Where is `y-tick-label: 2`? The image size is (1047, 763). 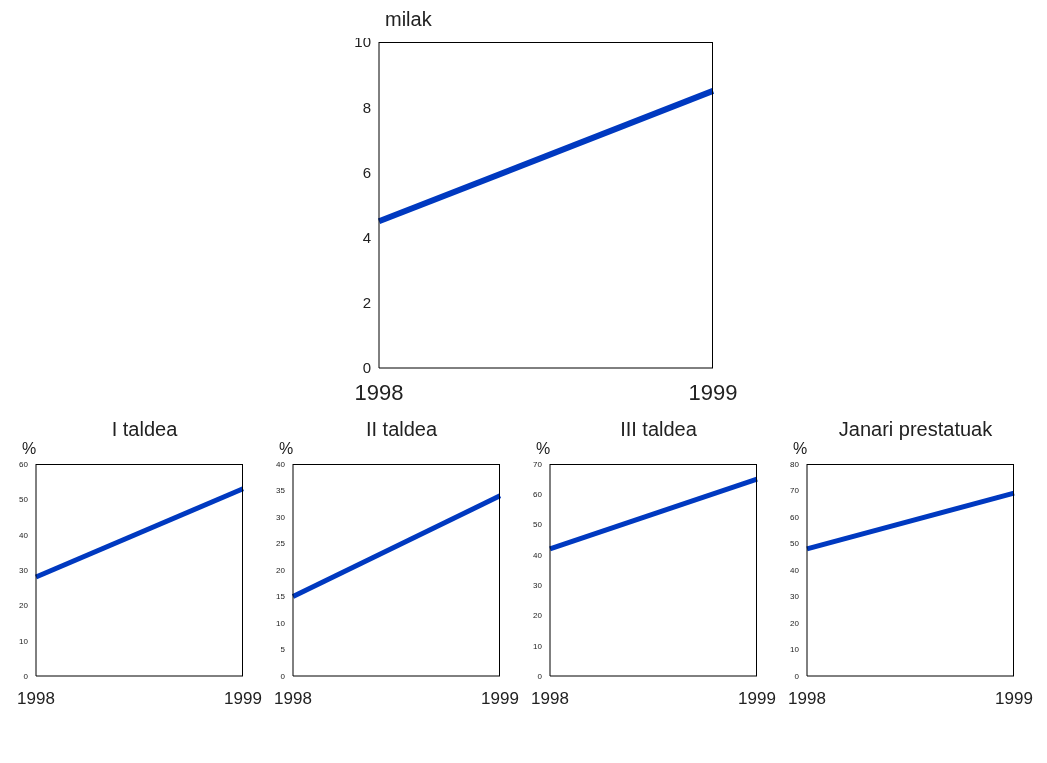
y-tick-label: 2 is located at coordinates (366, 303).